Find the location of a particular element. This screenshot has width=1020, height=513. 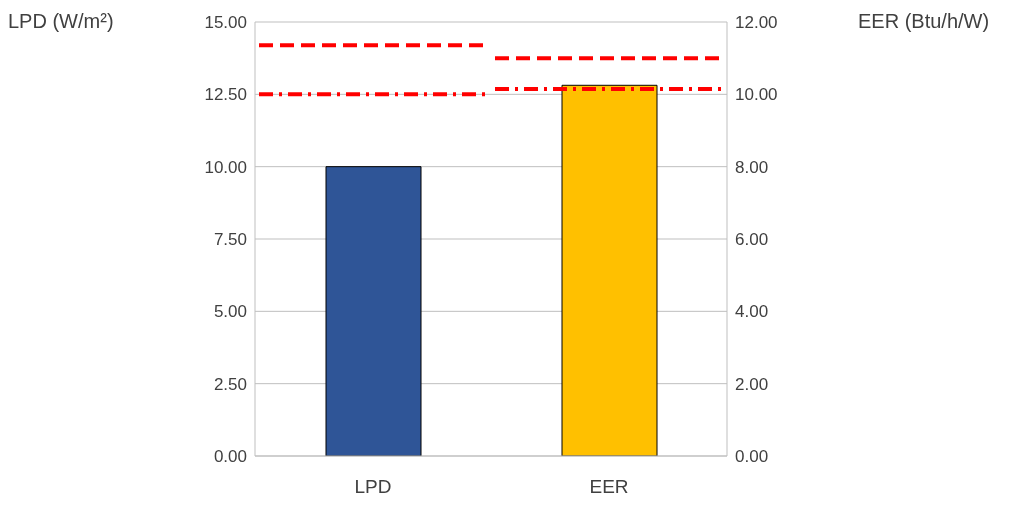

y-tick-label: 5.00 is located at coordinates (230, 312).